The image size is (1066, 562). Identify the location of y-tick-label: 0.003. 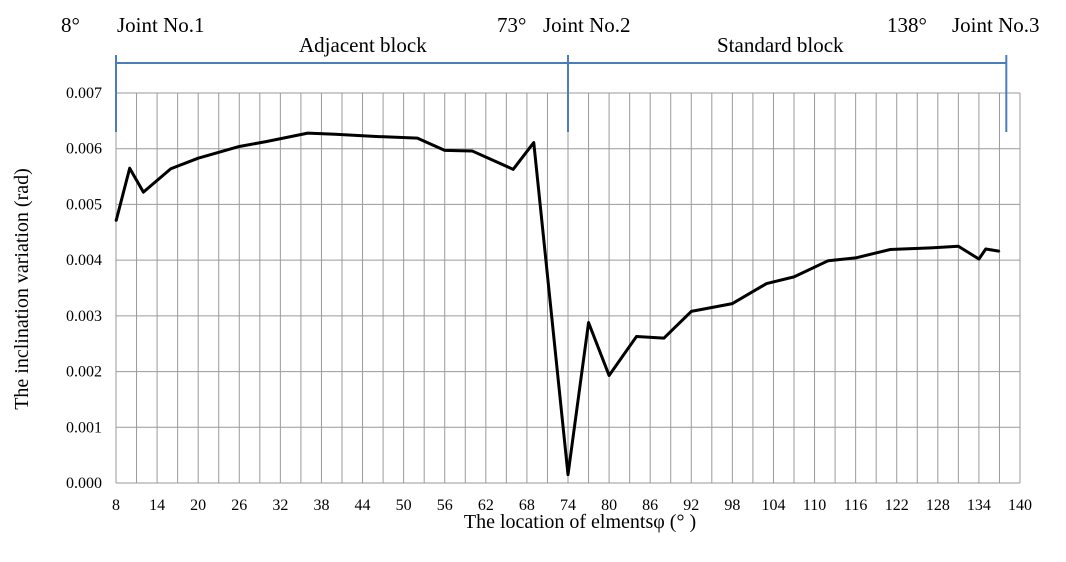
(84, 316).